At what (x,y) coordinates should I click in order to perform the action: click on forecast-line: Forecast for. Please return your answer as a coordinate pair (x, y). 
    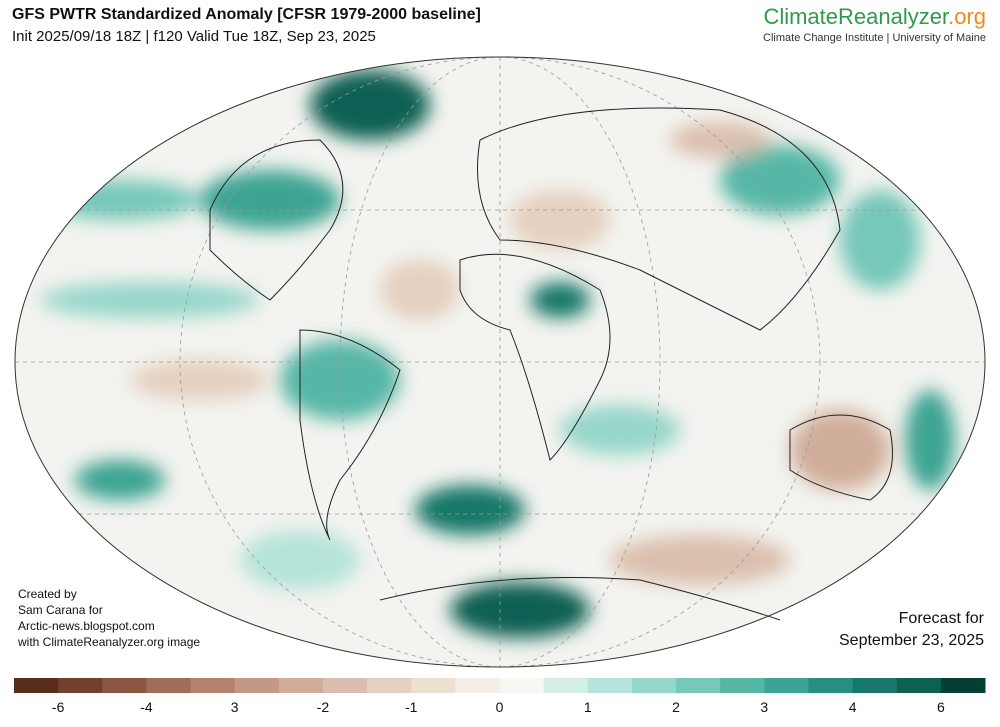
    Looking at the image, I should click on (941, 618).